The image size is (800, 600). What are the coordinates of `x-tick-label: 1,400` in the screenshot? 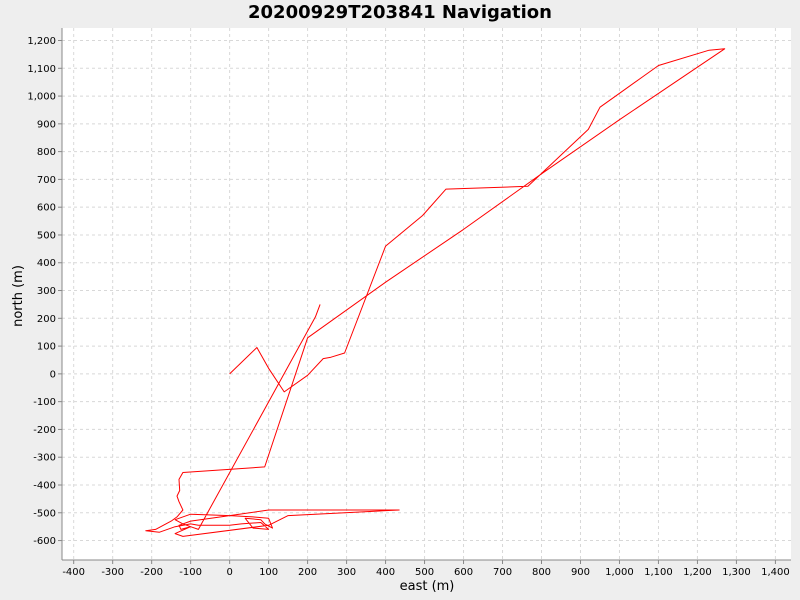 It's located at (775, 572).